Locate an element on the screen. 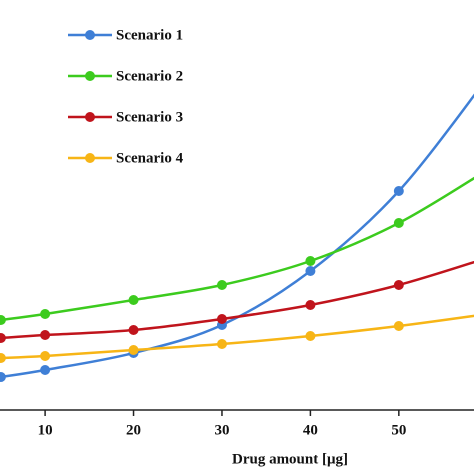 This screenshot has width=474, height=474. series-line is located at coordinates (237, 337).